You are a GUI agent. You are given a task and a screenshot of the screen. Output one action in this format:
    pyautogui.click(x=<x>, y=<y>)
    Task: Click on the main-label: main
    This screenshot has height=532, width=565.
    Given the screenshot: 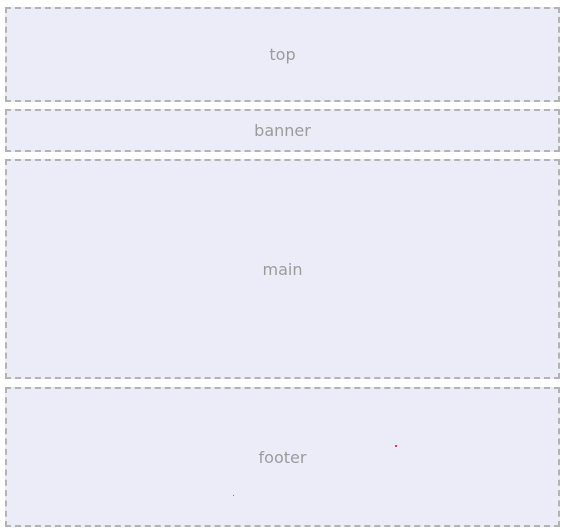 What is the action you would take?
    pyautogui.click(x=282, y=269)
    